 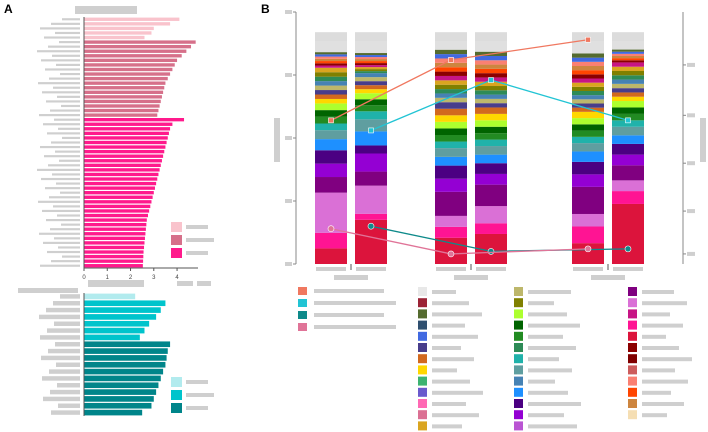 I want to click on panel-label-a: A, so click(x=8, y=9).